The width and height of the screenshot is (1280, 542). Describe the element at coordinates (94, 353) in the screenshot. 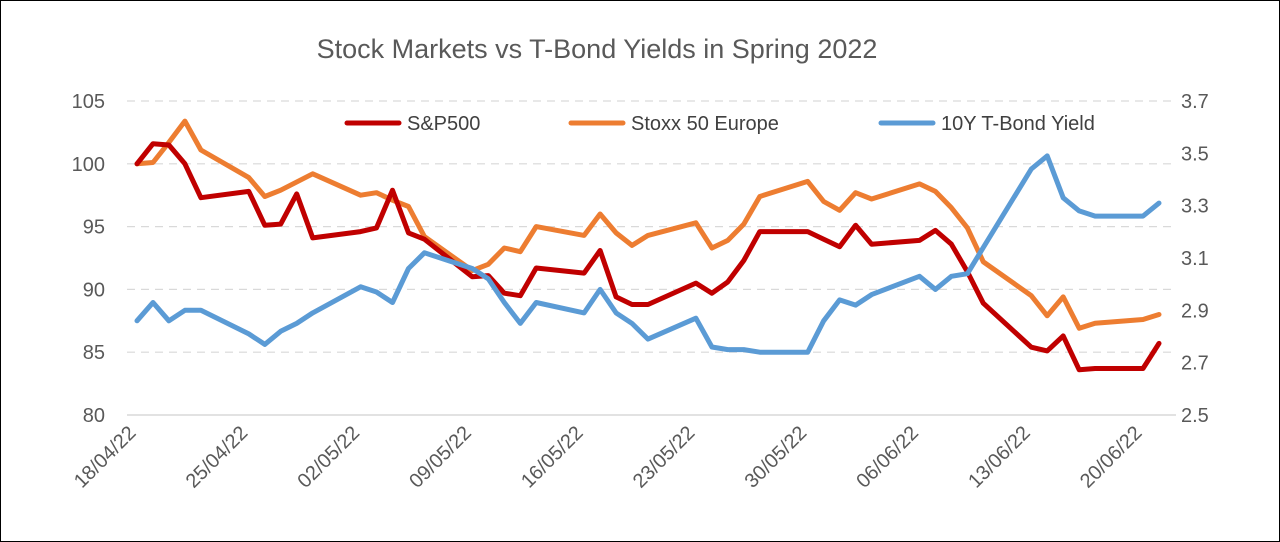

I see `left-y-tick-label: 85` at that location.